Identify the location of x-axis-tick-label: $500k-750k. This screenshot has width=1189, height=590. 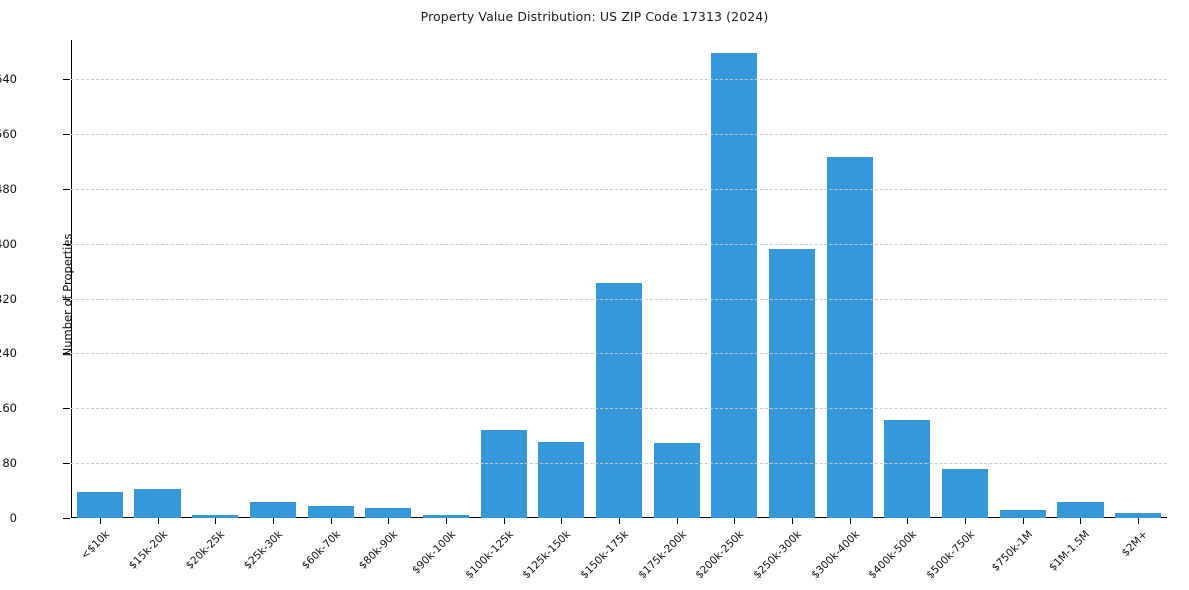
(951, 554).